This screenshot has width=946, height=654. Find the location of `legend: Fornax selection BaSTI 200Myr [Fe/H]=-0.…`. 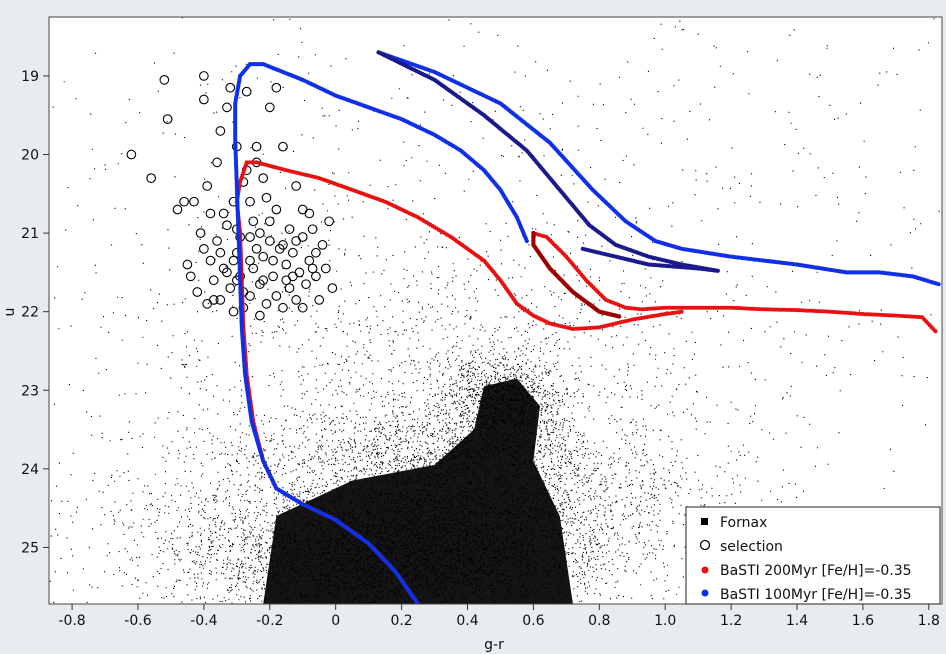

legend: Fornax selection BaSTI 200Myr [Fe/H]=-0.… is located at coordinates (813, 555).